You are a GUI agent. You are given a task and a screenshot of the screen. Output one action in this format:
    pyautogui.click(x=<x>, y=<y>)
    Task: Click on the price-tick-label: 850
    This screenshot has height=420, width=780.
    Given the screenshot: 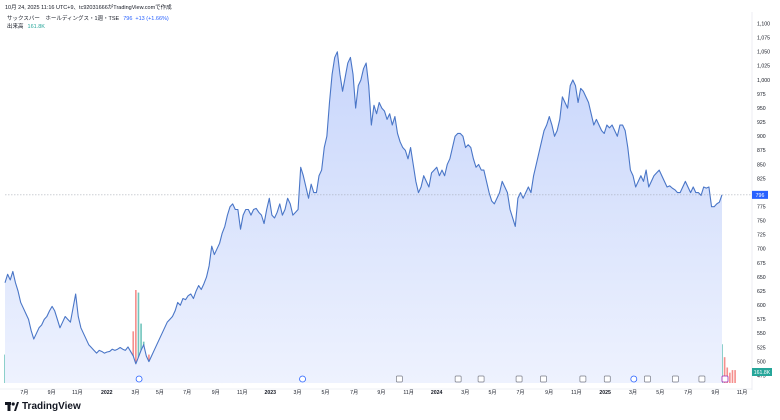 What is the action you would take?
    pyautogui.click(x=761, y=165)
    